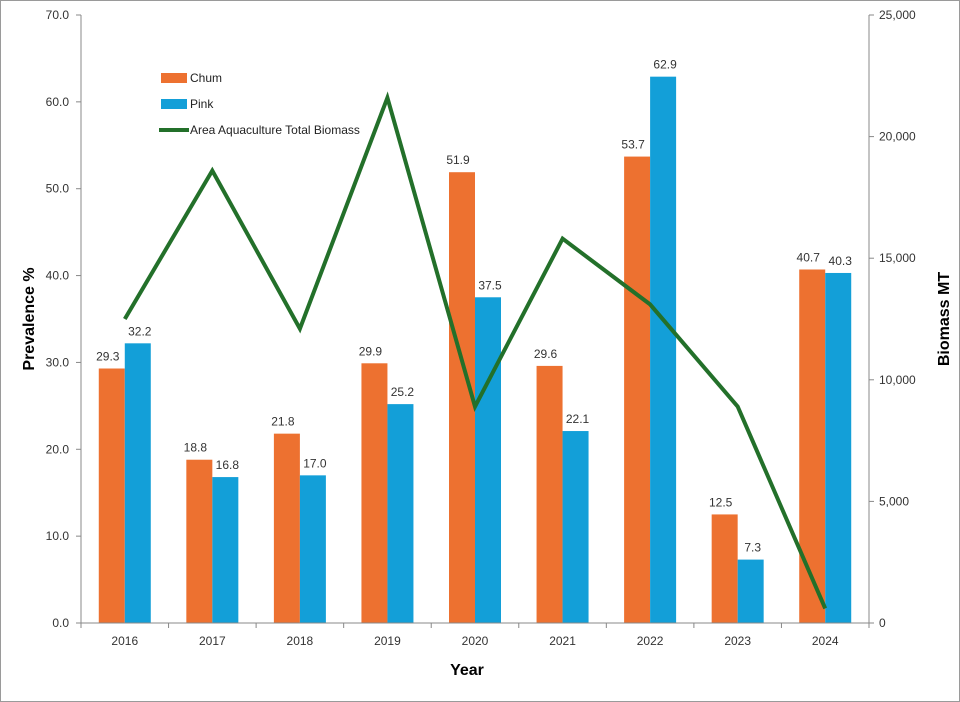  What do you see at coordinates (403, 392) in the screenshot?
I see `data-label-pink-2019: 25.2` at bounding box center [403, 392].